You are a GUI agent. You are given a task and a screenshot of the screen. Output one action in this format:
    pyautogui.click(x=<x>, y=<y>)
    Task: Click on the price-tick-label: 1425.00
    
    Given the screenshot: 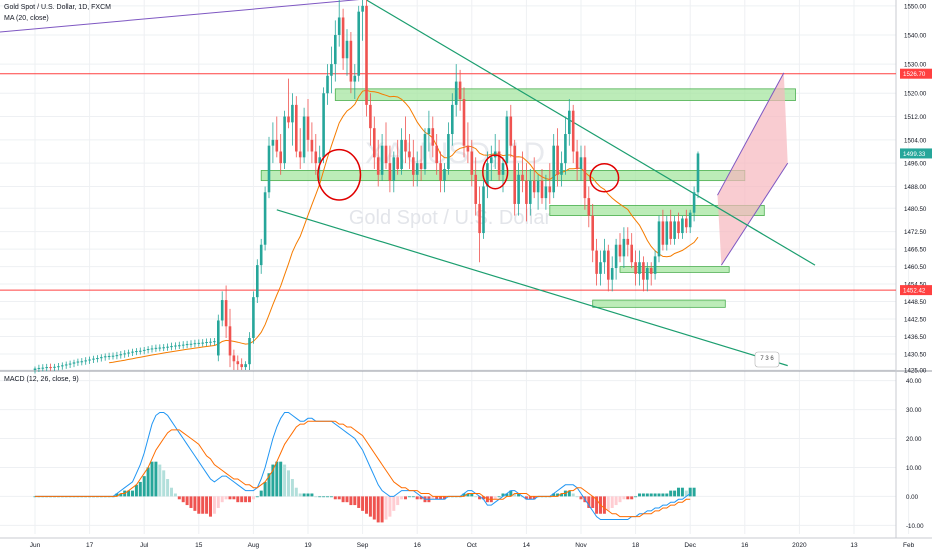 What is the action you would take?
    pyautogui.click(x=915, y=371)
    